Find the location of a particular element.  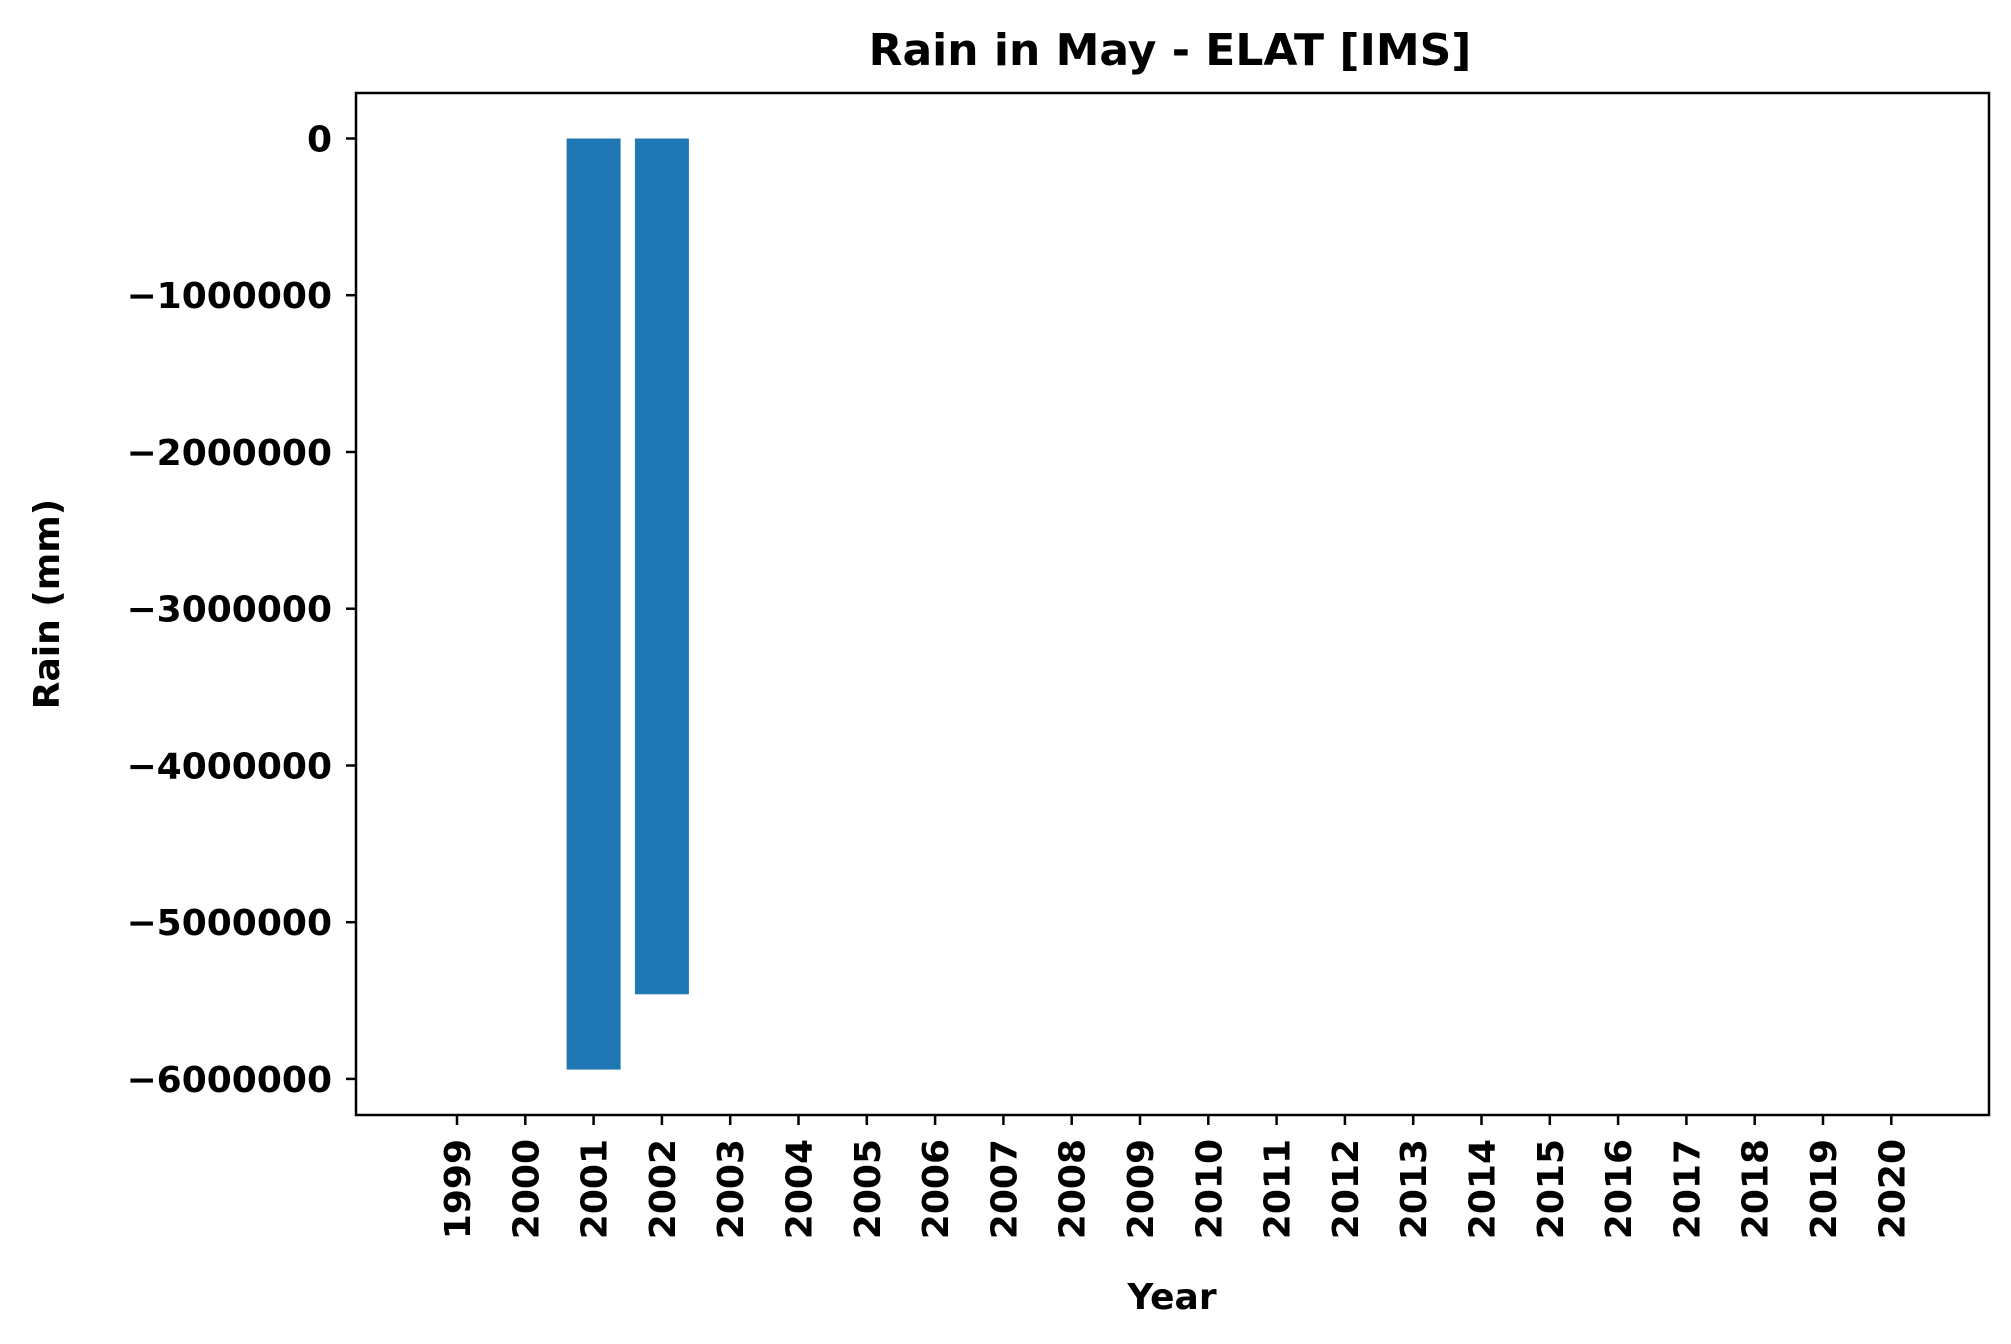

x-tick-label-2017: 2017 is located at coordinates (1687, 1189).